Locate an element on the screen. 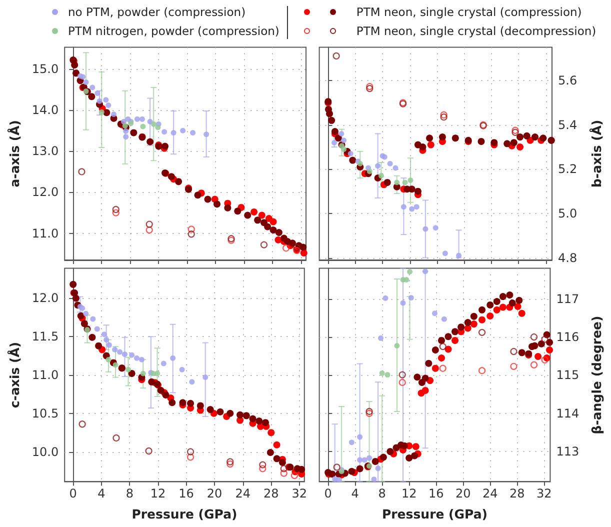 The width and height of the screenshot is (611, 527). legend-label: PTM neon, single crystal (compression) is located at coordinates (469, 12).